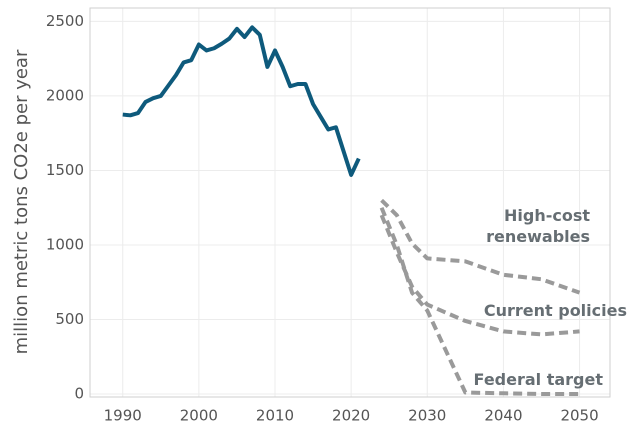 The width and height of the screenshot is (627, 430). Describe the element at coordinates (123, 416) in the screenshot. I see `x-tick-label: 1990` at that location.